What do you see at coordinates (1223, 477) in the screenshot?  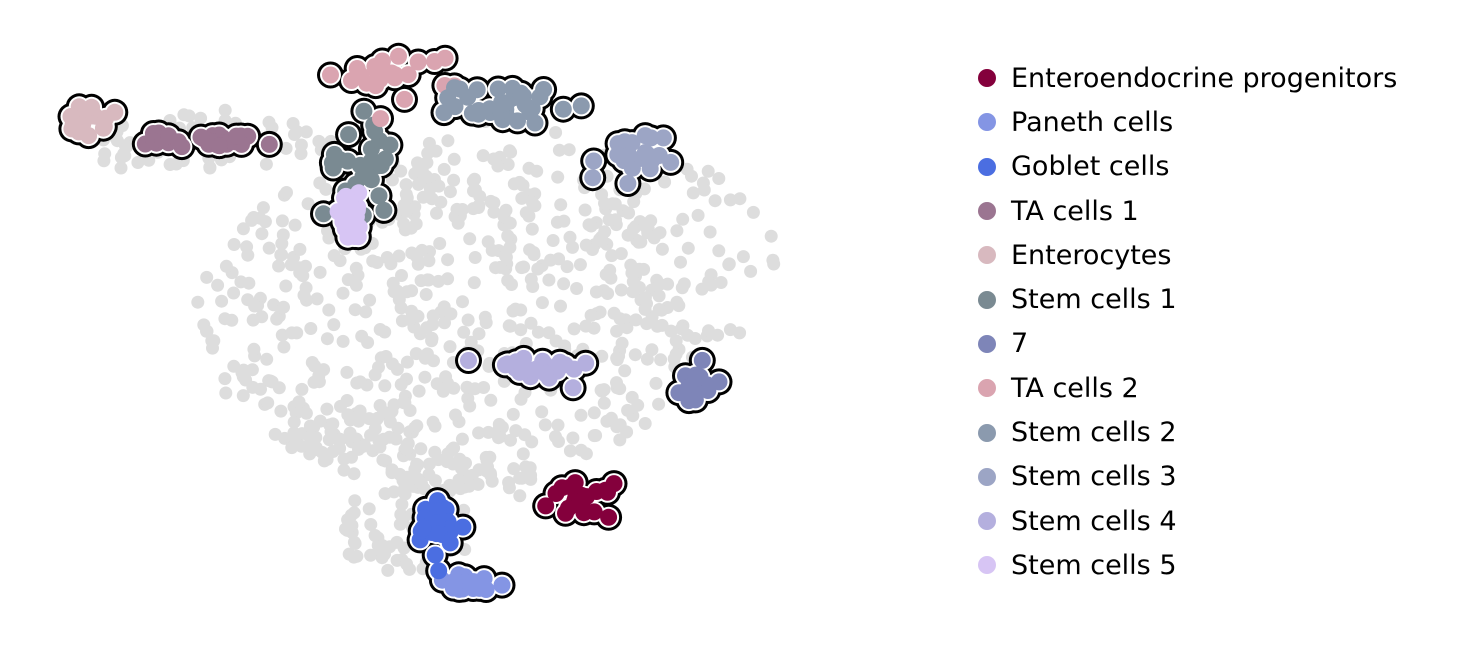 I see `legend-item: Stem cells 3` at bounding box center [1223, 477].